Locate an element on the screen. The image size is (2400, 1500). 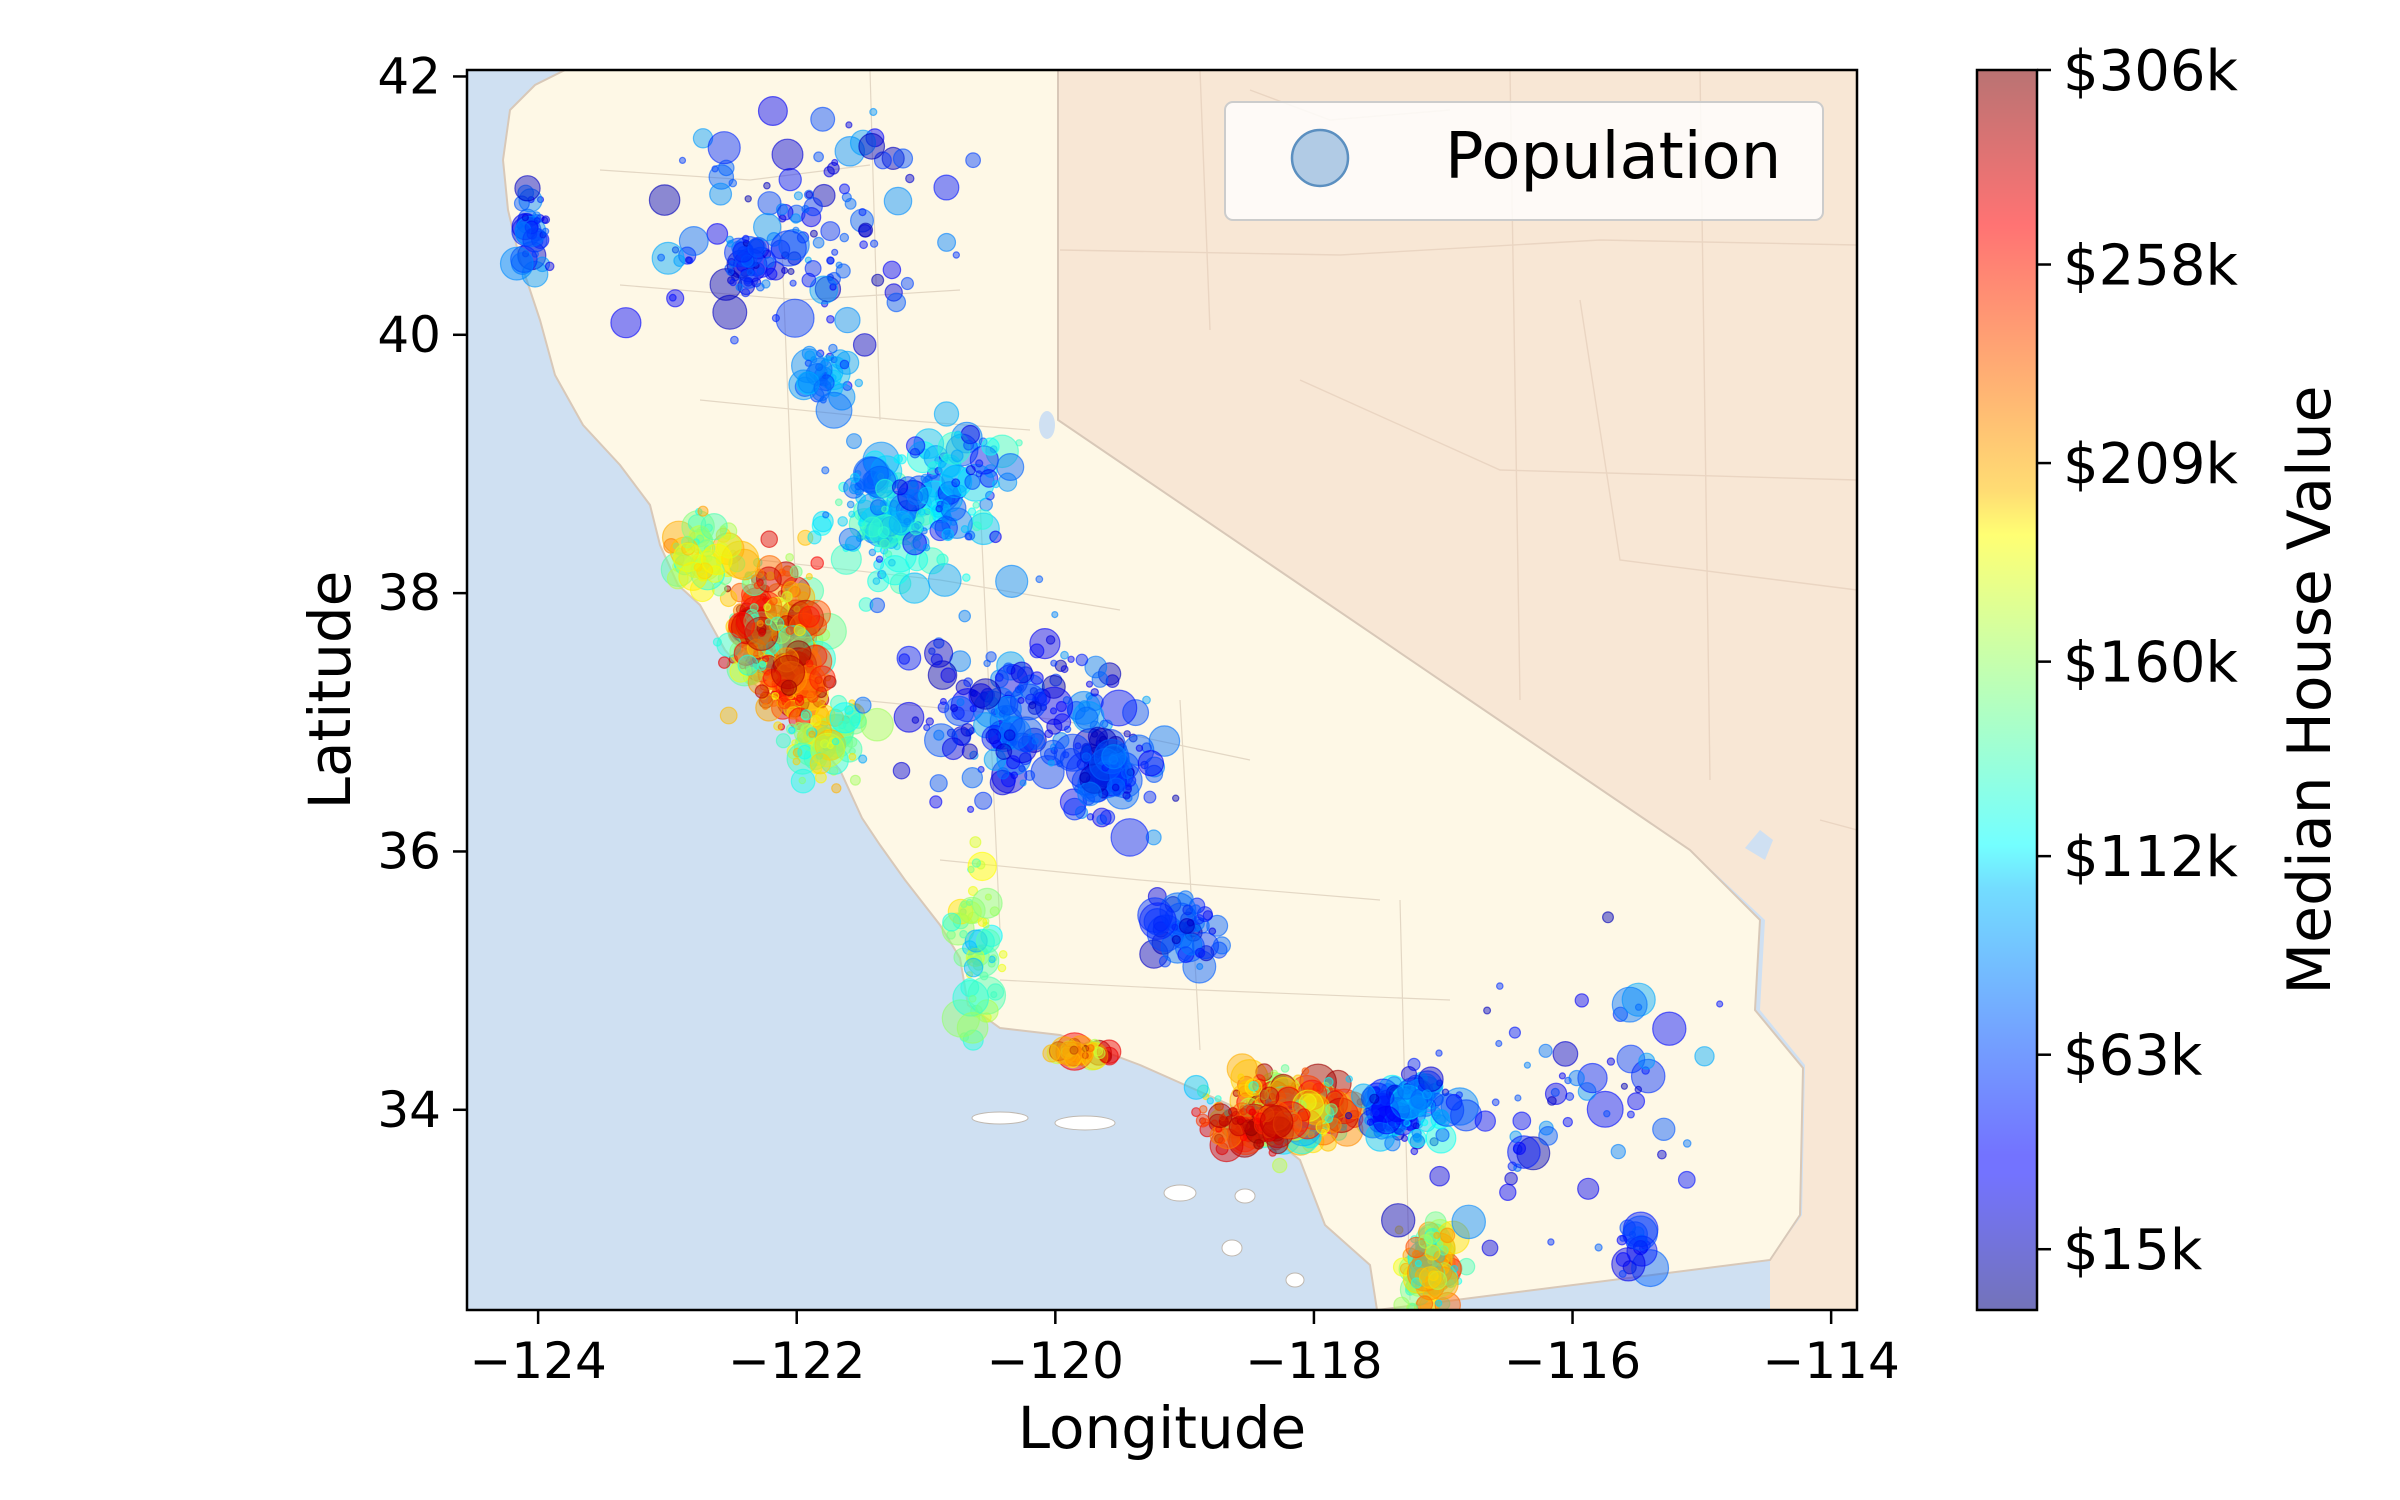
colorbar-tick-label: $209k is located at coordinates (2151, 464).